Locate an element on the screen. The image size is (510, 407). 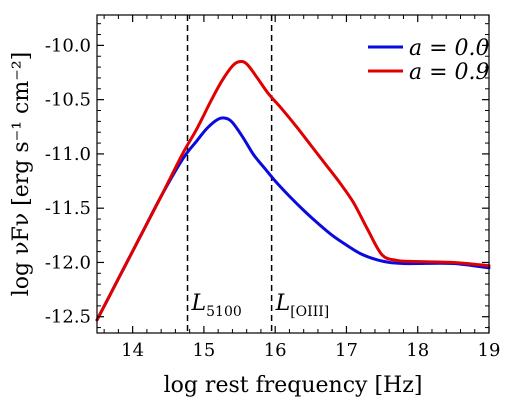
y-tick-label: -11.0 is located at coordinates (68, 154).